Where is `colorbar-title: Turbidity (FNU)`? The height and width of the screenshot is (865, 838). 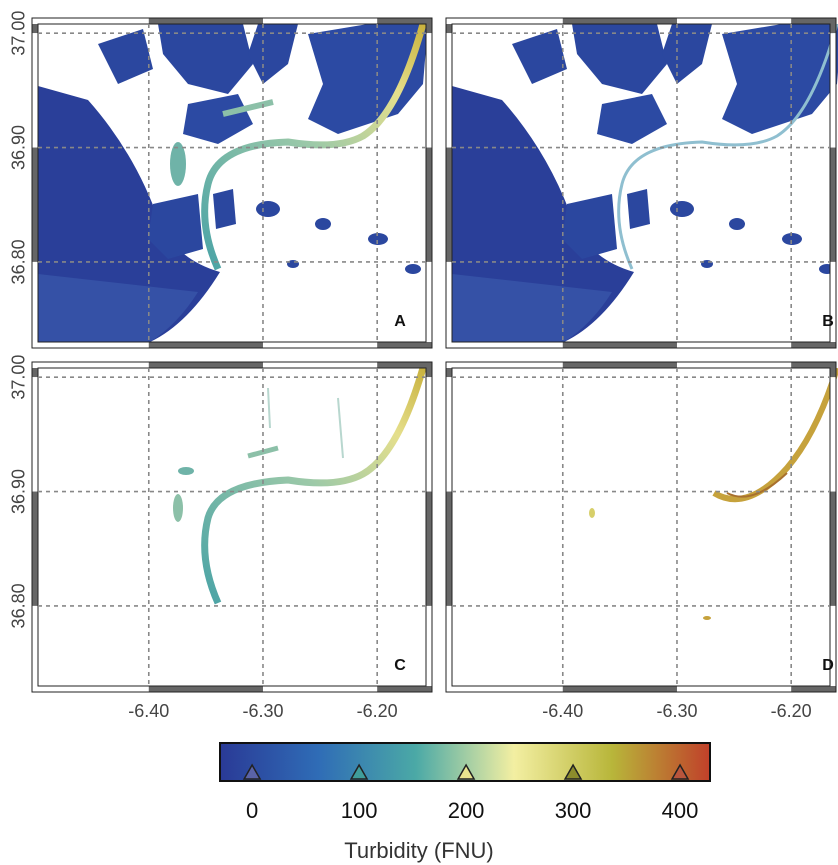 colorbar-title: Turbidity (FNU) is located at coordinates (419, 850).